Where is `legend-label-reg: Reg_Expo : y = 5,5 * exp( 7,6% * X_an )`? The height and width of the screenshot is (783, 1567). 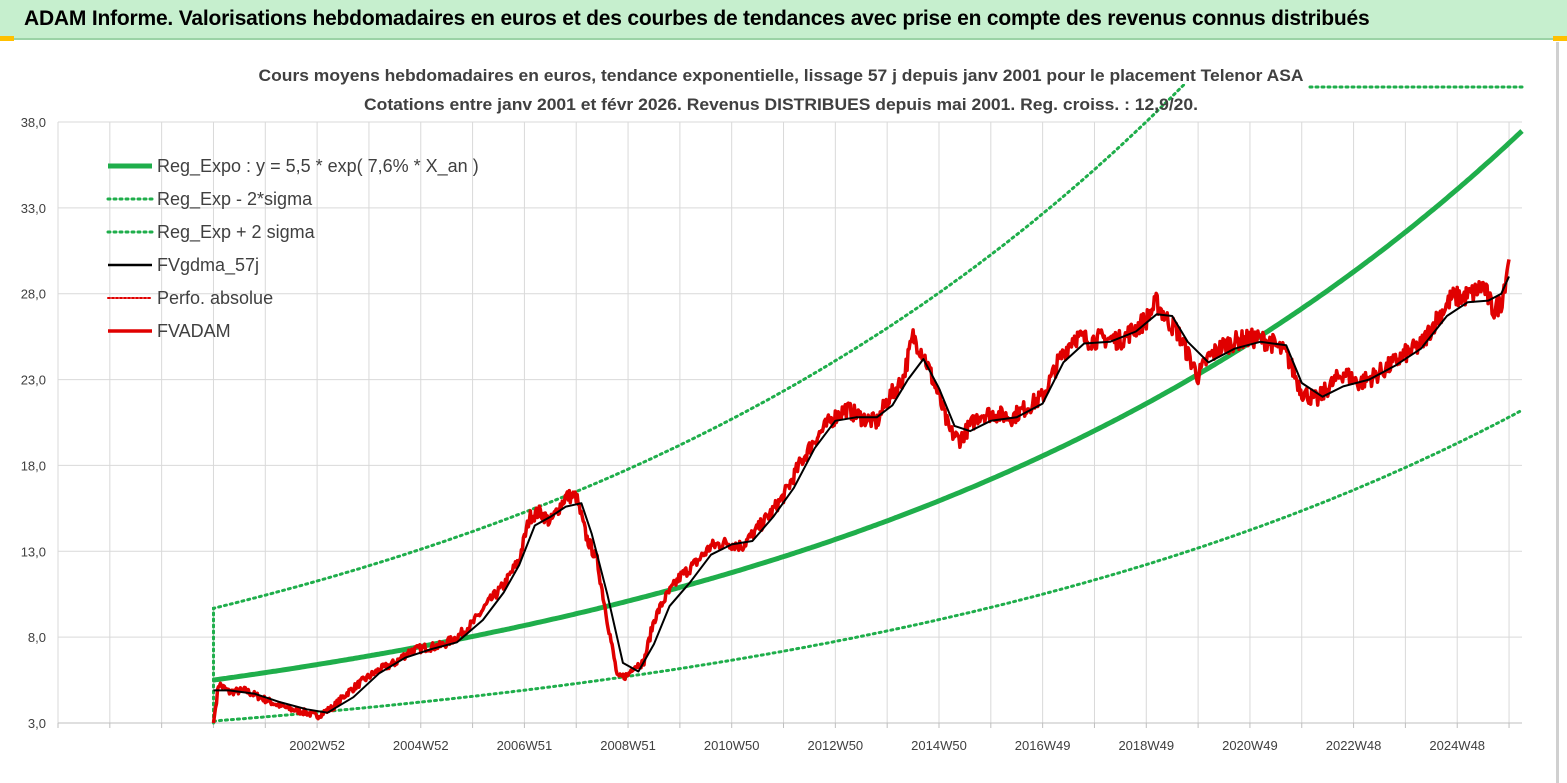 legend-label-reg: Reg_Expo : y = 5,5 * exp( 7,6% * X_an ) is located at coordinates (318, 166).